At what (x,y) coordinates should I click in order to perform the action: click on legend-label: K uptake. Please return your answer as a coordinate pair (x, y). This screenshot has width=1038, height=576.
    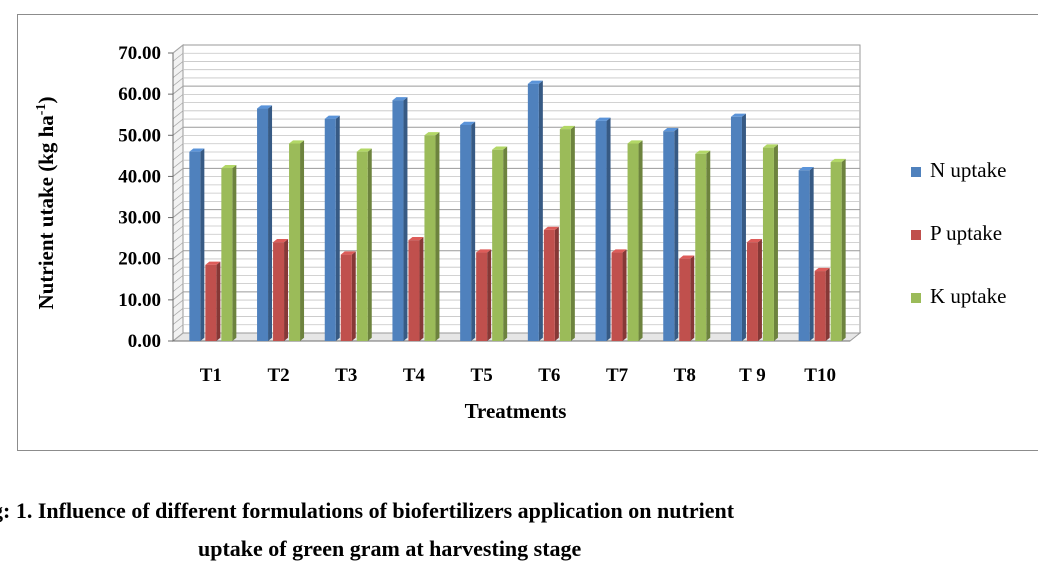
    Looking at the image, I should click on (968, 296).